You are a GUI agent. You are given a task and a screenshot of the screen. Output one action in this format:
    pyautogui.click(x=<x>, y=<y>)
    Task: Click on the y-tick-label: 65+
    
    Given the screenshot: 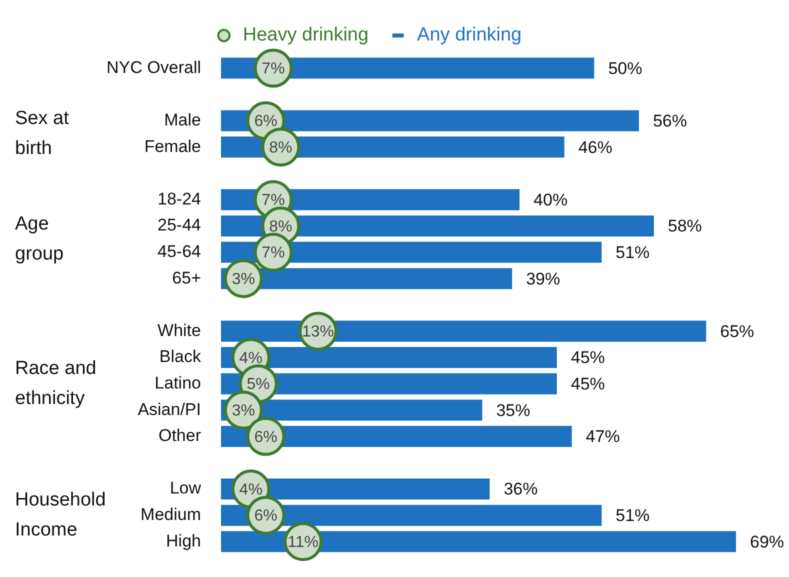 What is the action you would take?
    pyautogui.click(x=187, y=278)
    